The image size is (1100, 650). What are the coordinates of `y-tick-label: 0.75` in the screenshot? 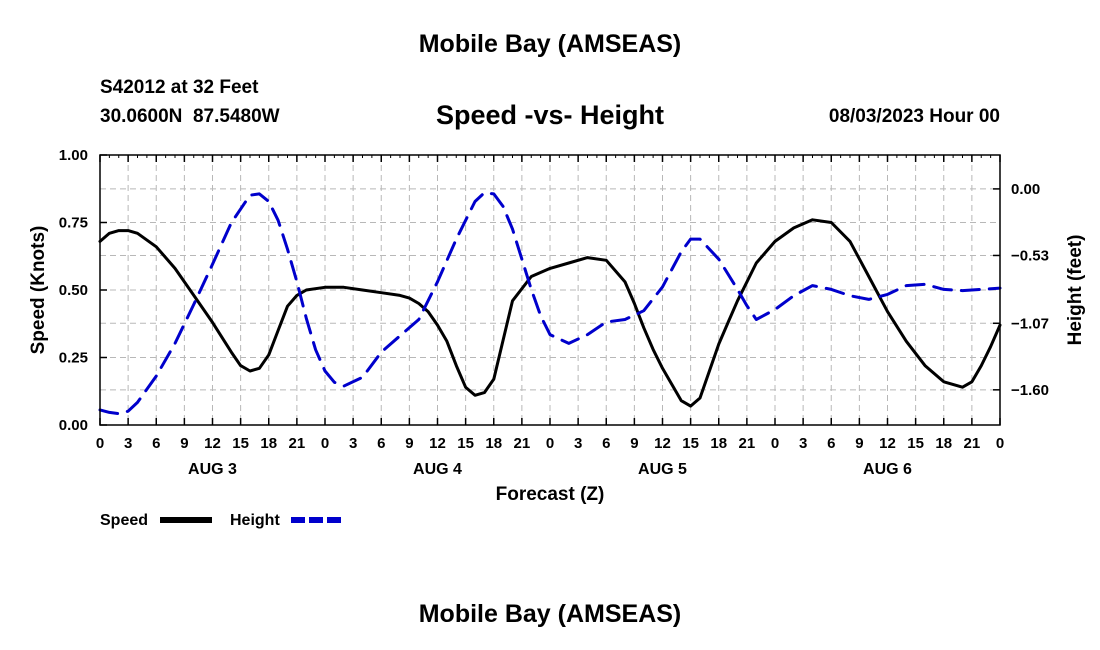 It's located at (73, 223).